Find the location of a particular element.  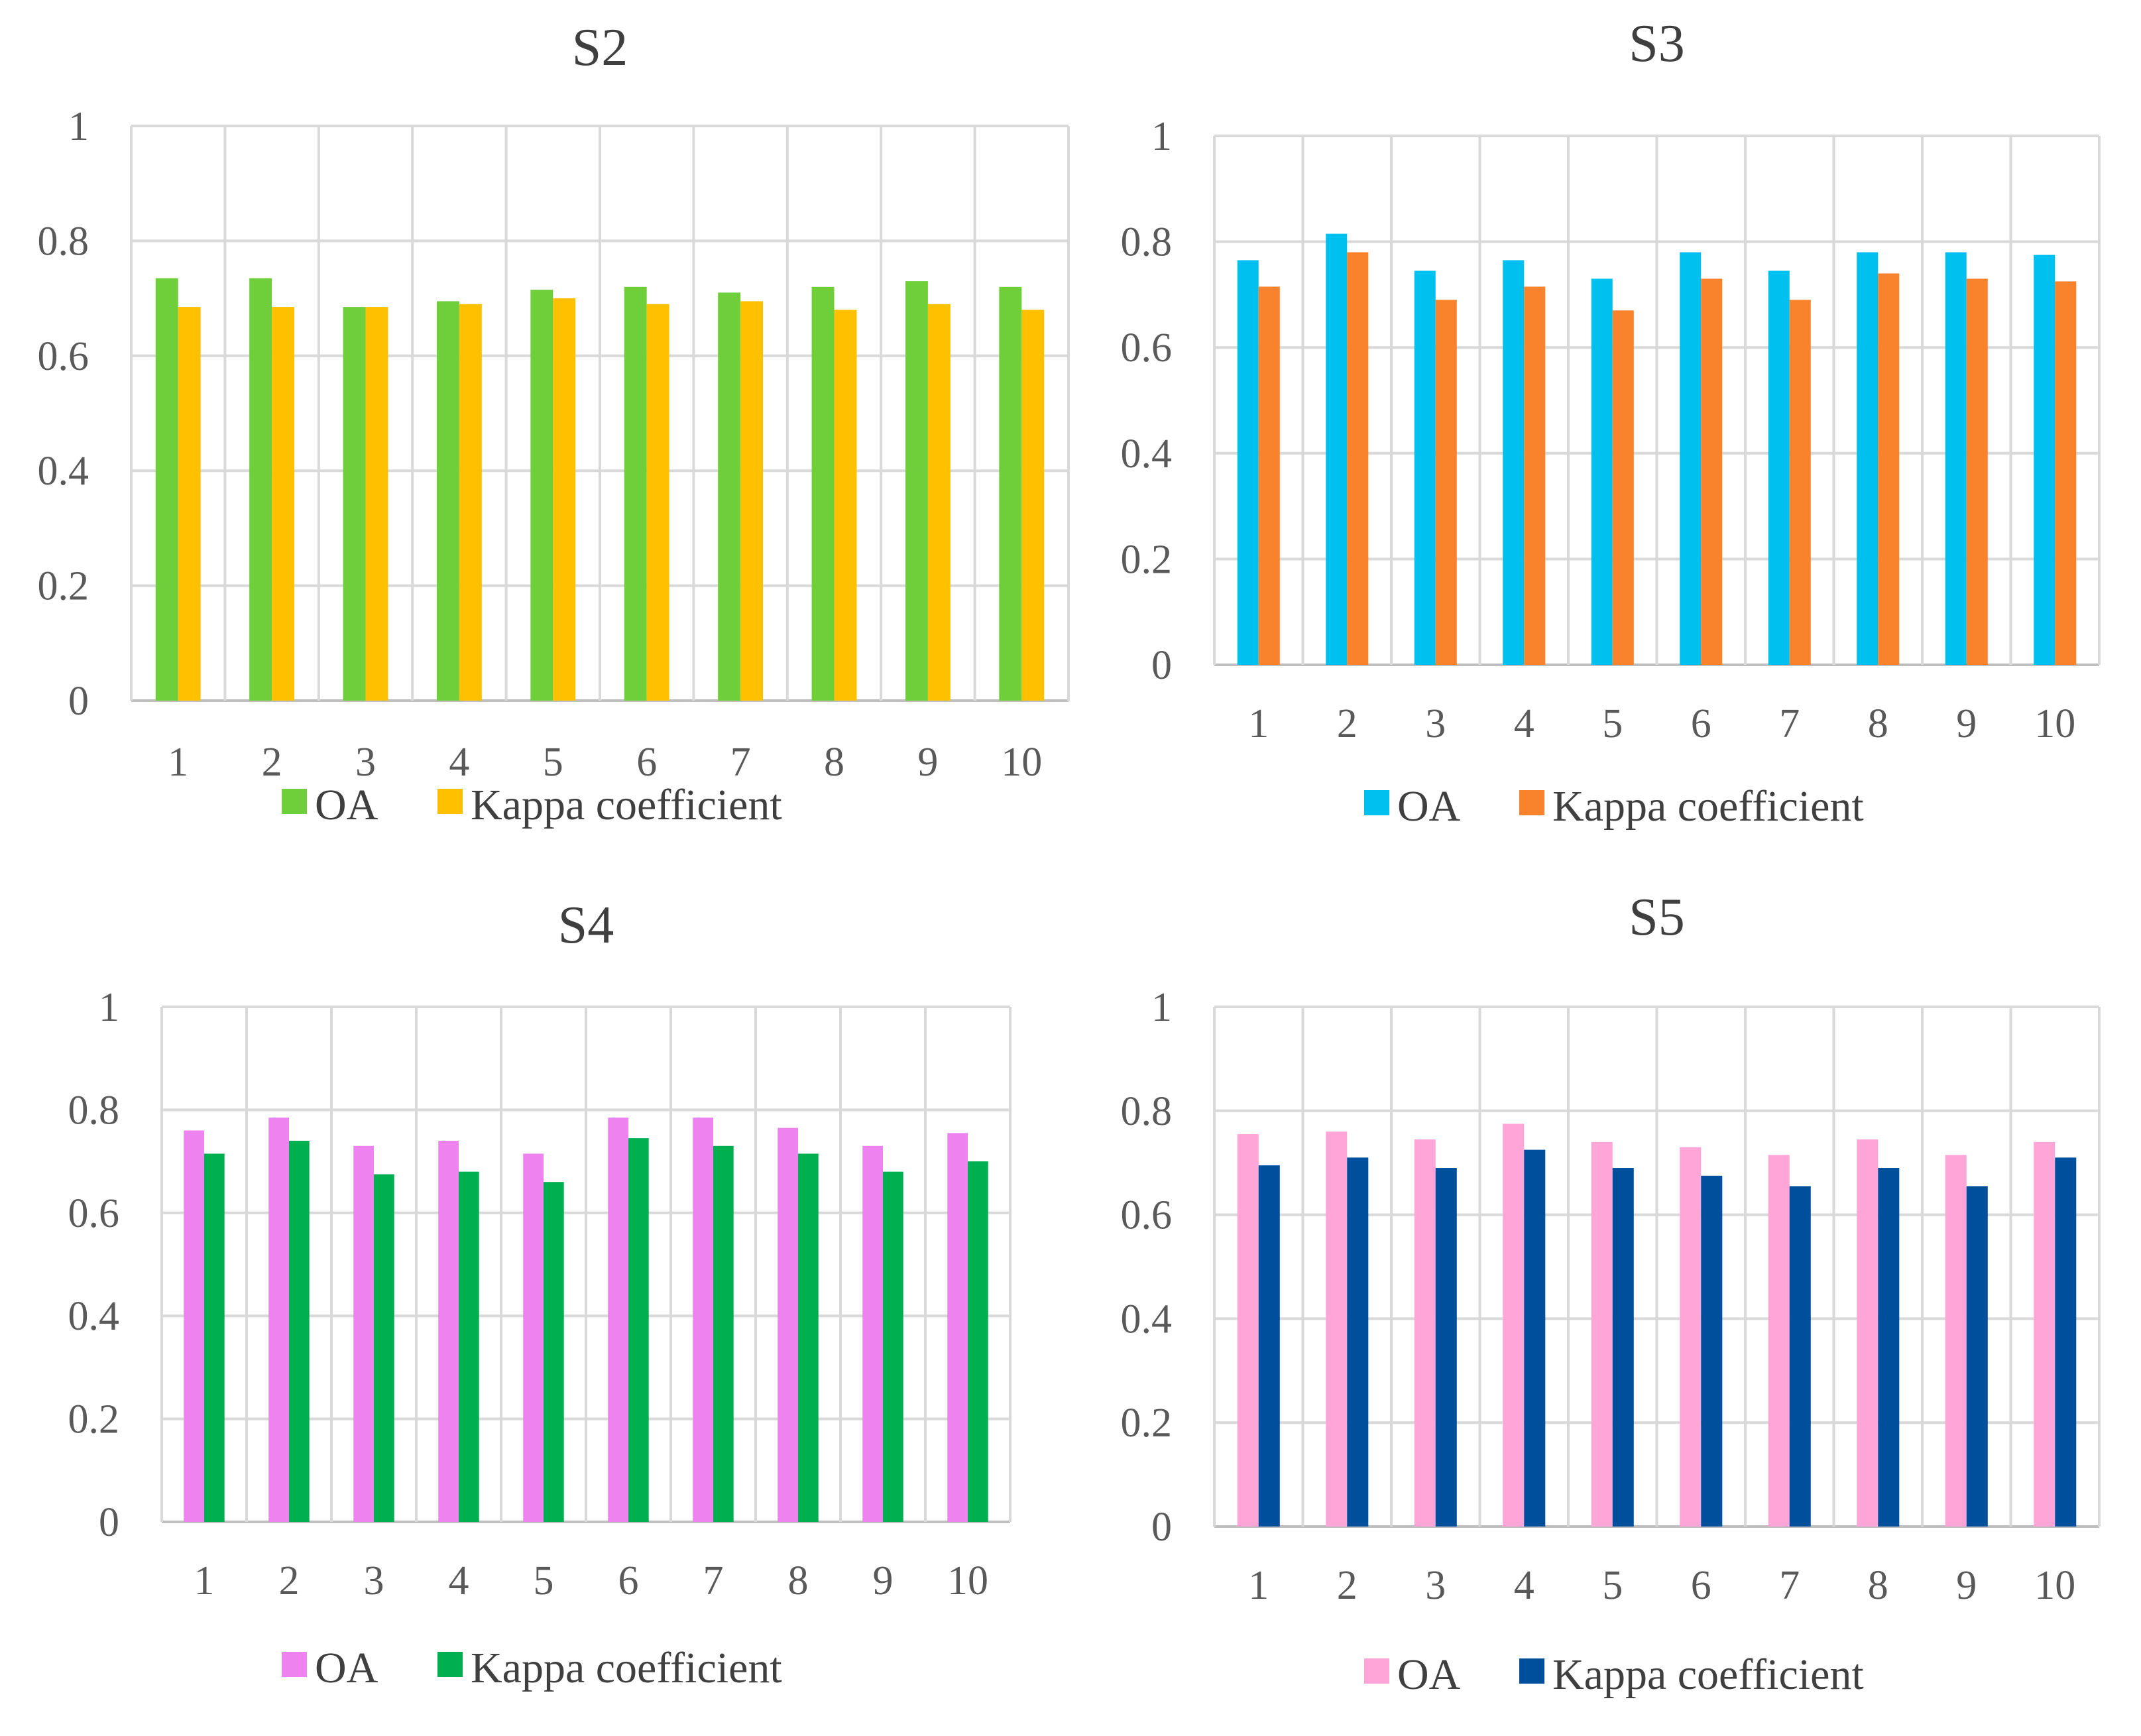

chart-title: S4 is located at coordinates (586, 925).